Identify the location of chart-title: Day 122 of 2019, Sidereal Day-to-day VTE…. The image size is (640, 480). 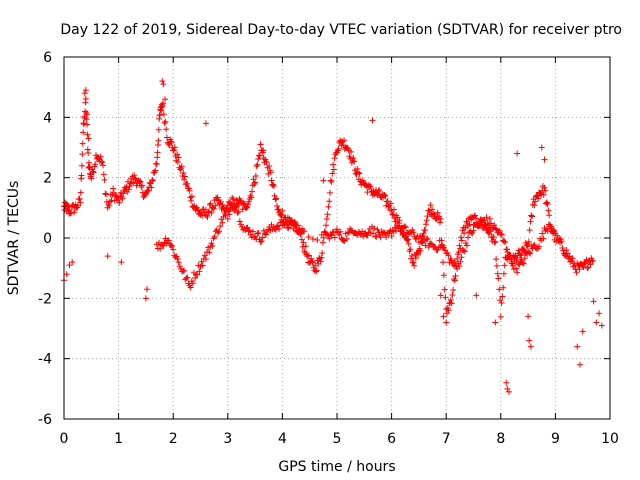
(341, 30).